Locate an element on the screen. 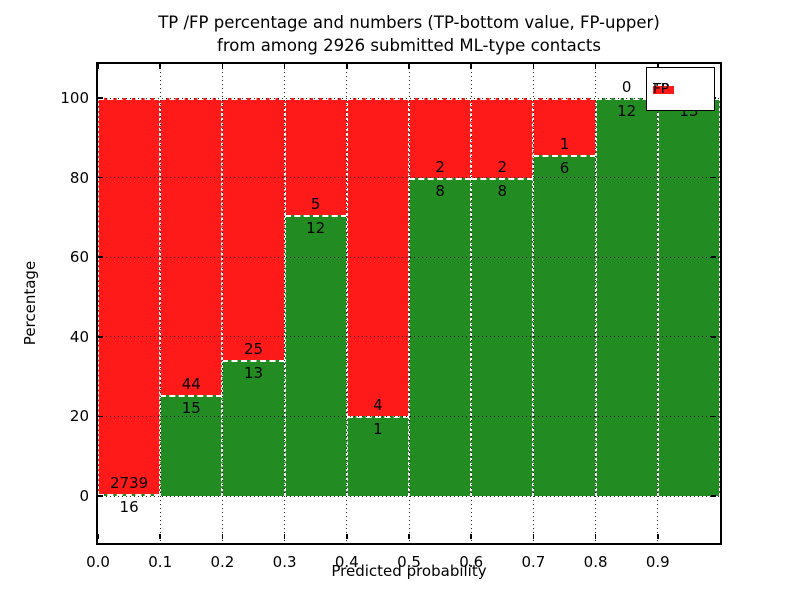 The image size is (800, 600). legend-label: FP is located at coordinates (661, 89).